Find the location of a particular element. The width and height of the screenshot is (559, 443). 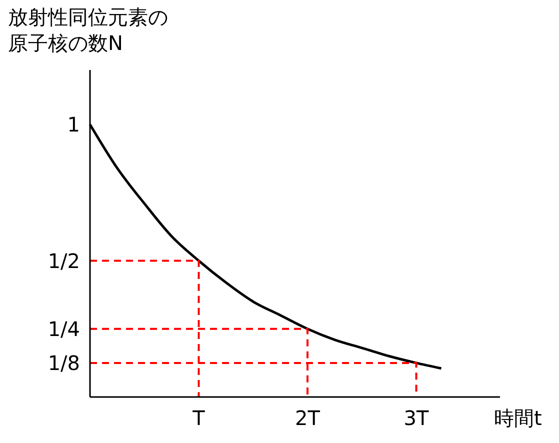

x-tick-label: 3T is located at coordinates (417, 418).